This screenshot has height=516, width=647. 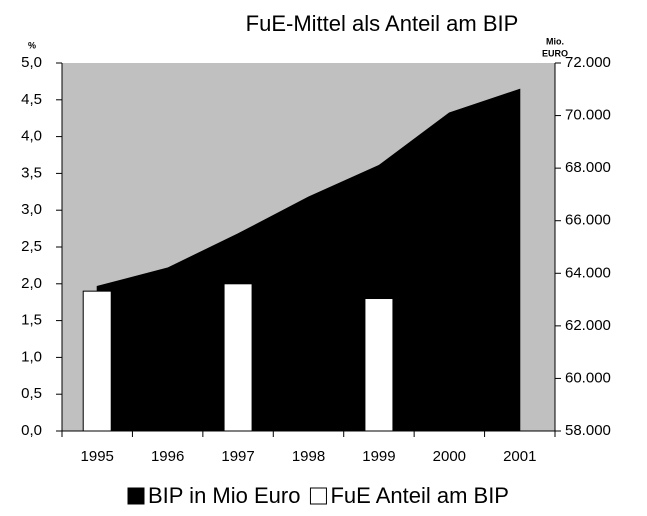 What do you see at coordinates (555, 53) in the screenshot?
I see `y2-axis-label: EURO` at bounding box center [555, 53].